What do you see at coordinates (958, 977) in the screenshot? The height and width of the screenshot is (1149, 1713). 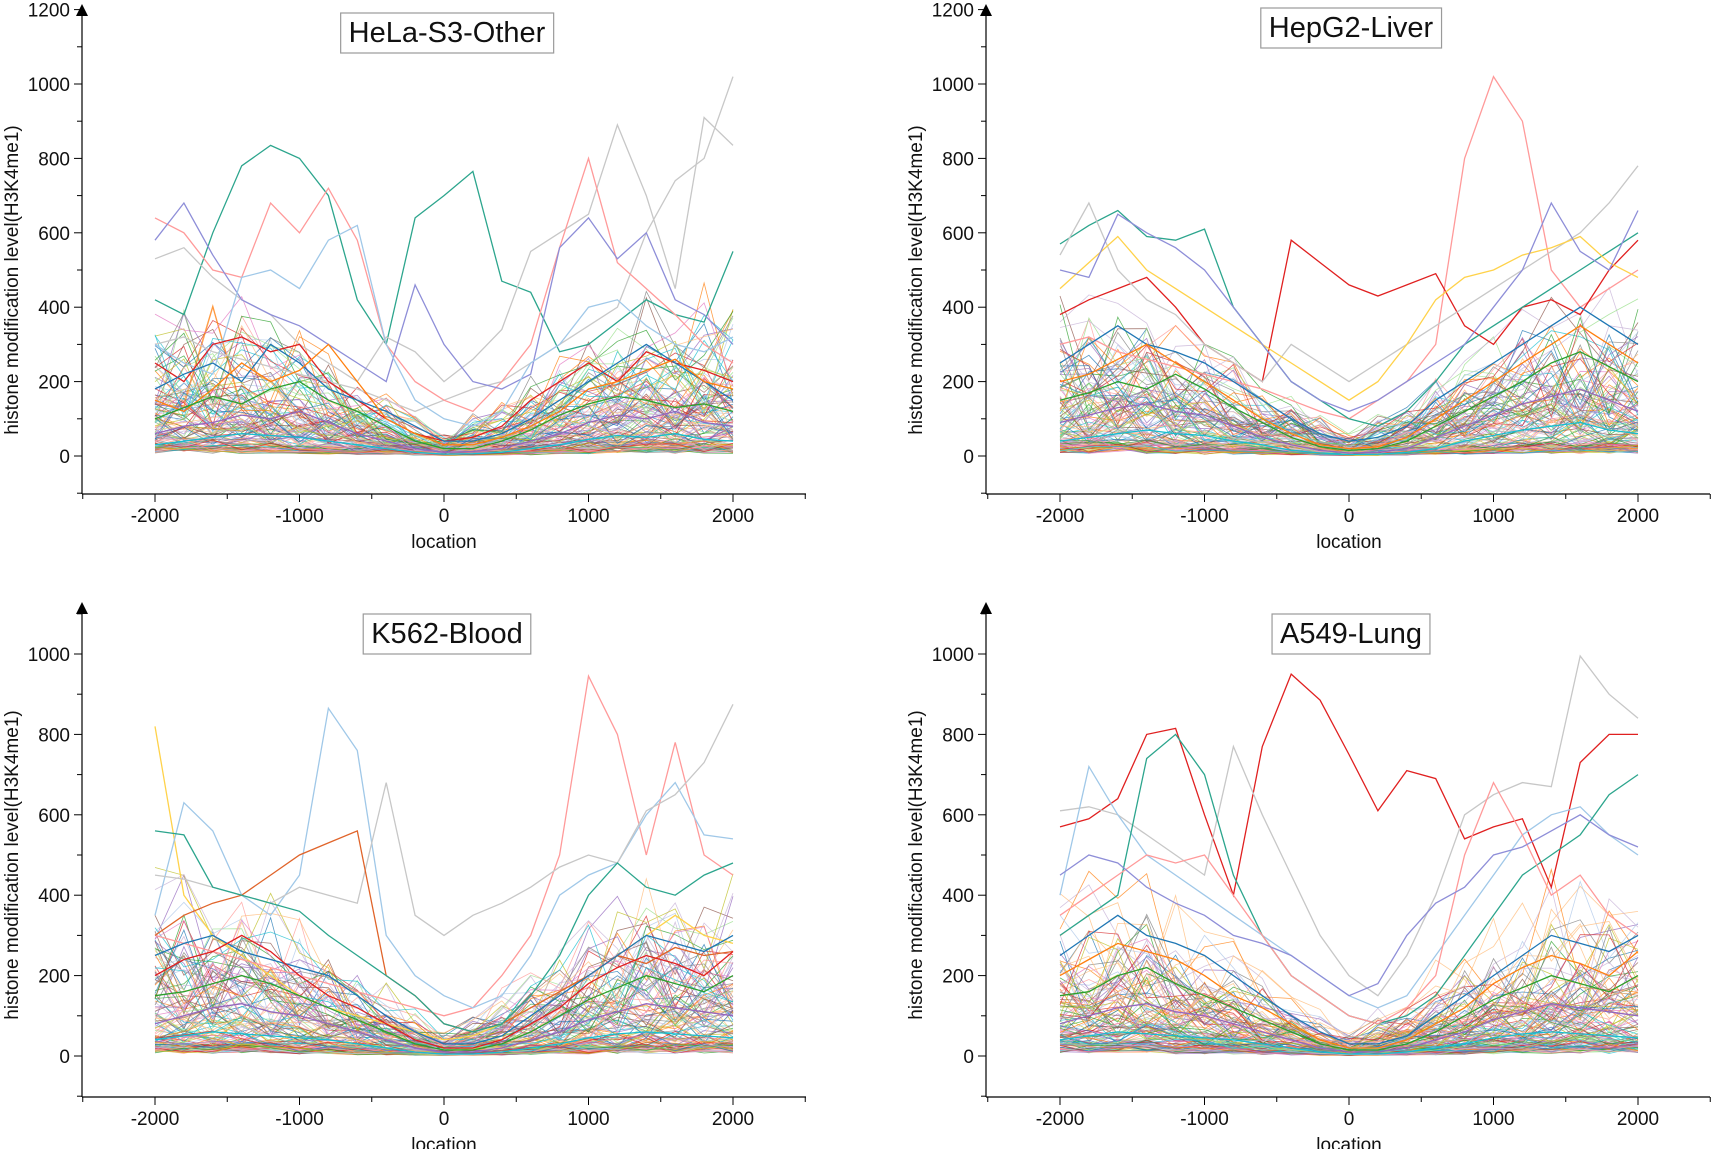 I see `y-tick-label: 200` at bounding box center [958, 977].